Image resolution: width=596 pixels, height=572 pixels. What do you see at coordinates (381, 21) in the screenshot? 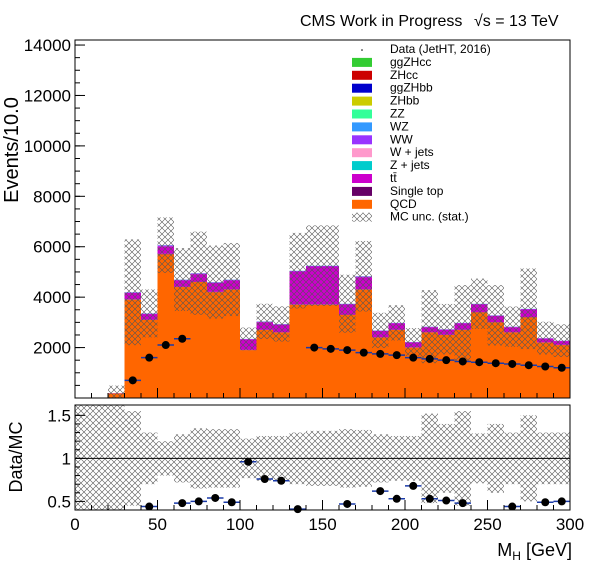
I see `cms-label: CMS Work in Progress` at bounding box center [381, 21].